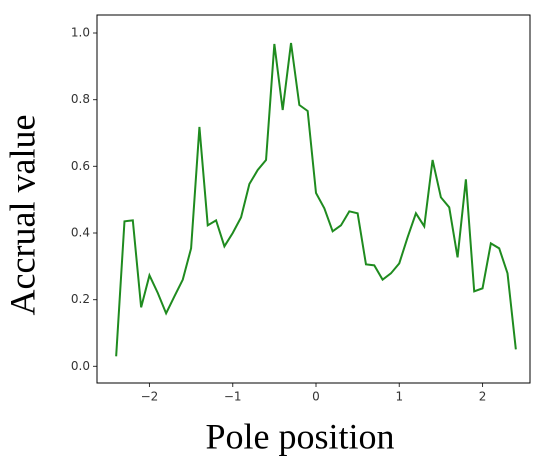 The height and width of the screenshot is (470, 555). What do you see at coordinates (233, 397) in the screenshot?
I see `x-tick-label: −1` at bounding box center [233, 397].